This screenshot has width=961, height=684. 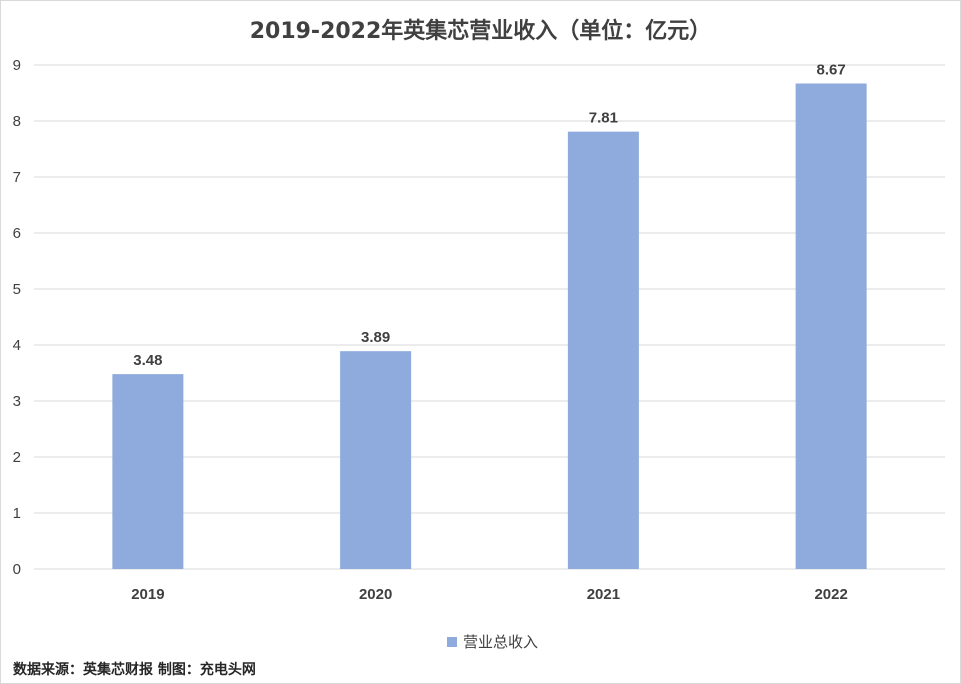 I want to click on y-tick-label: 2, so click(x=17, y=457).